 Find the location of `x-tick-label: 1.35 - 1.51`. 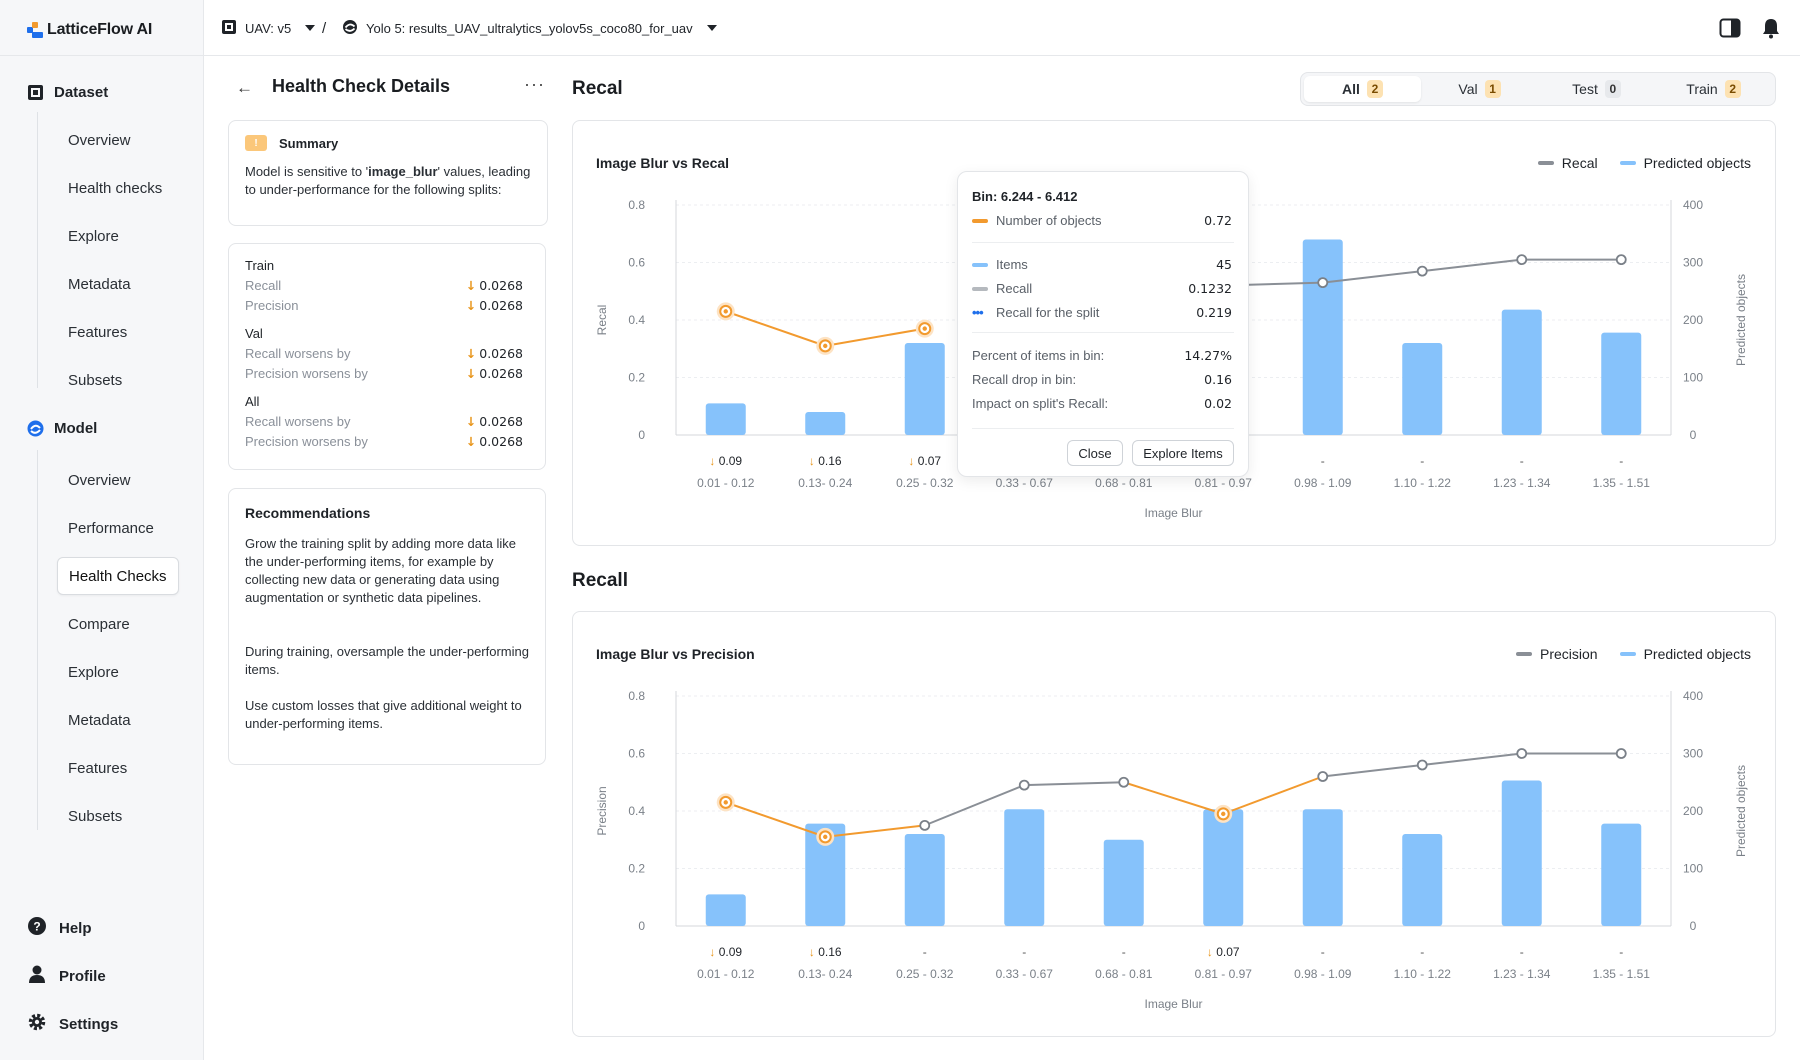

x-tick-label: 1.35 - 1.51 is located at coordinates (1622, 974).